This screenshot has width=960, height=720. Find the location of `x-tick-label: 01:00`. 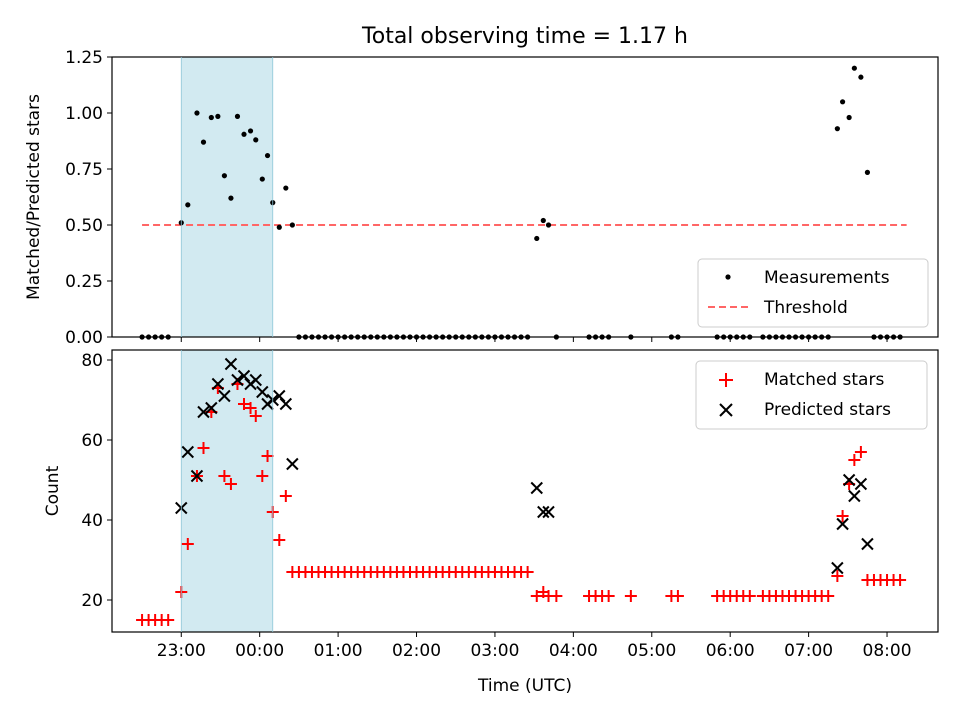

x-tick-label: 01:00 is located at coordinates (338, 651).